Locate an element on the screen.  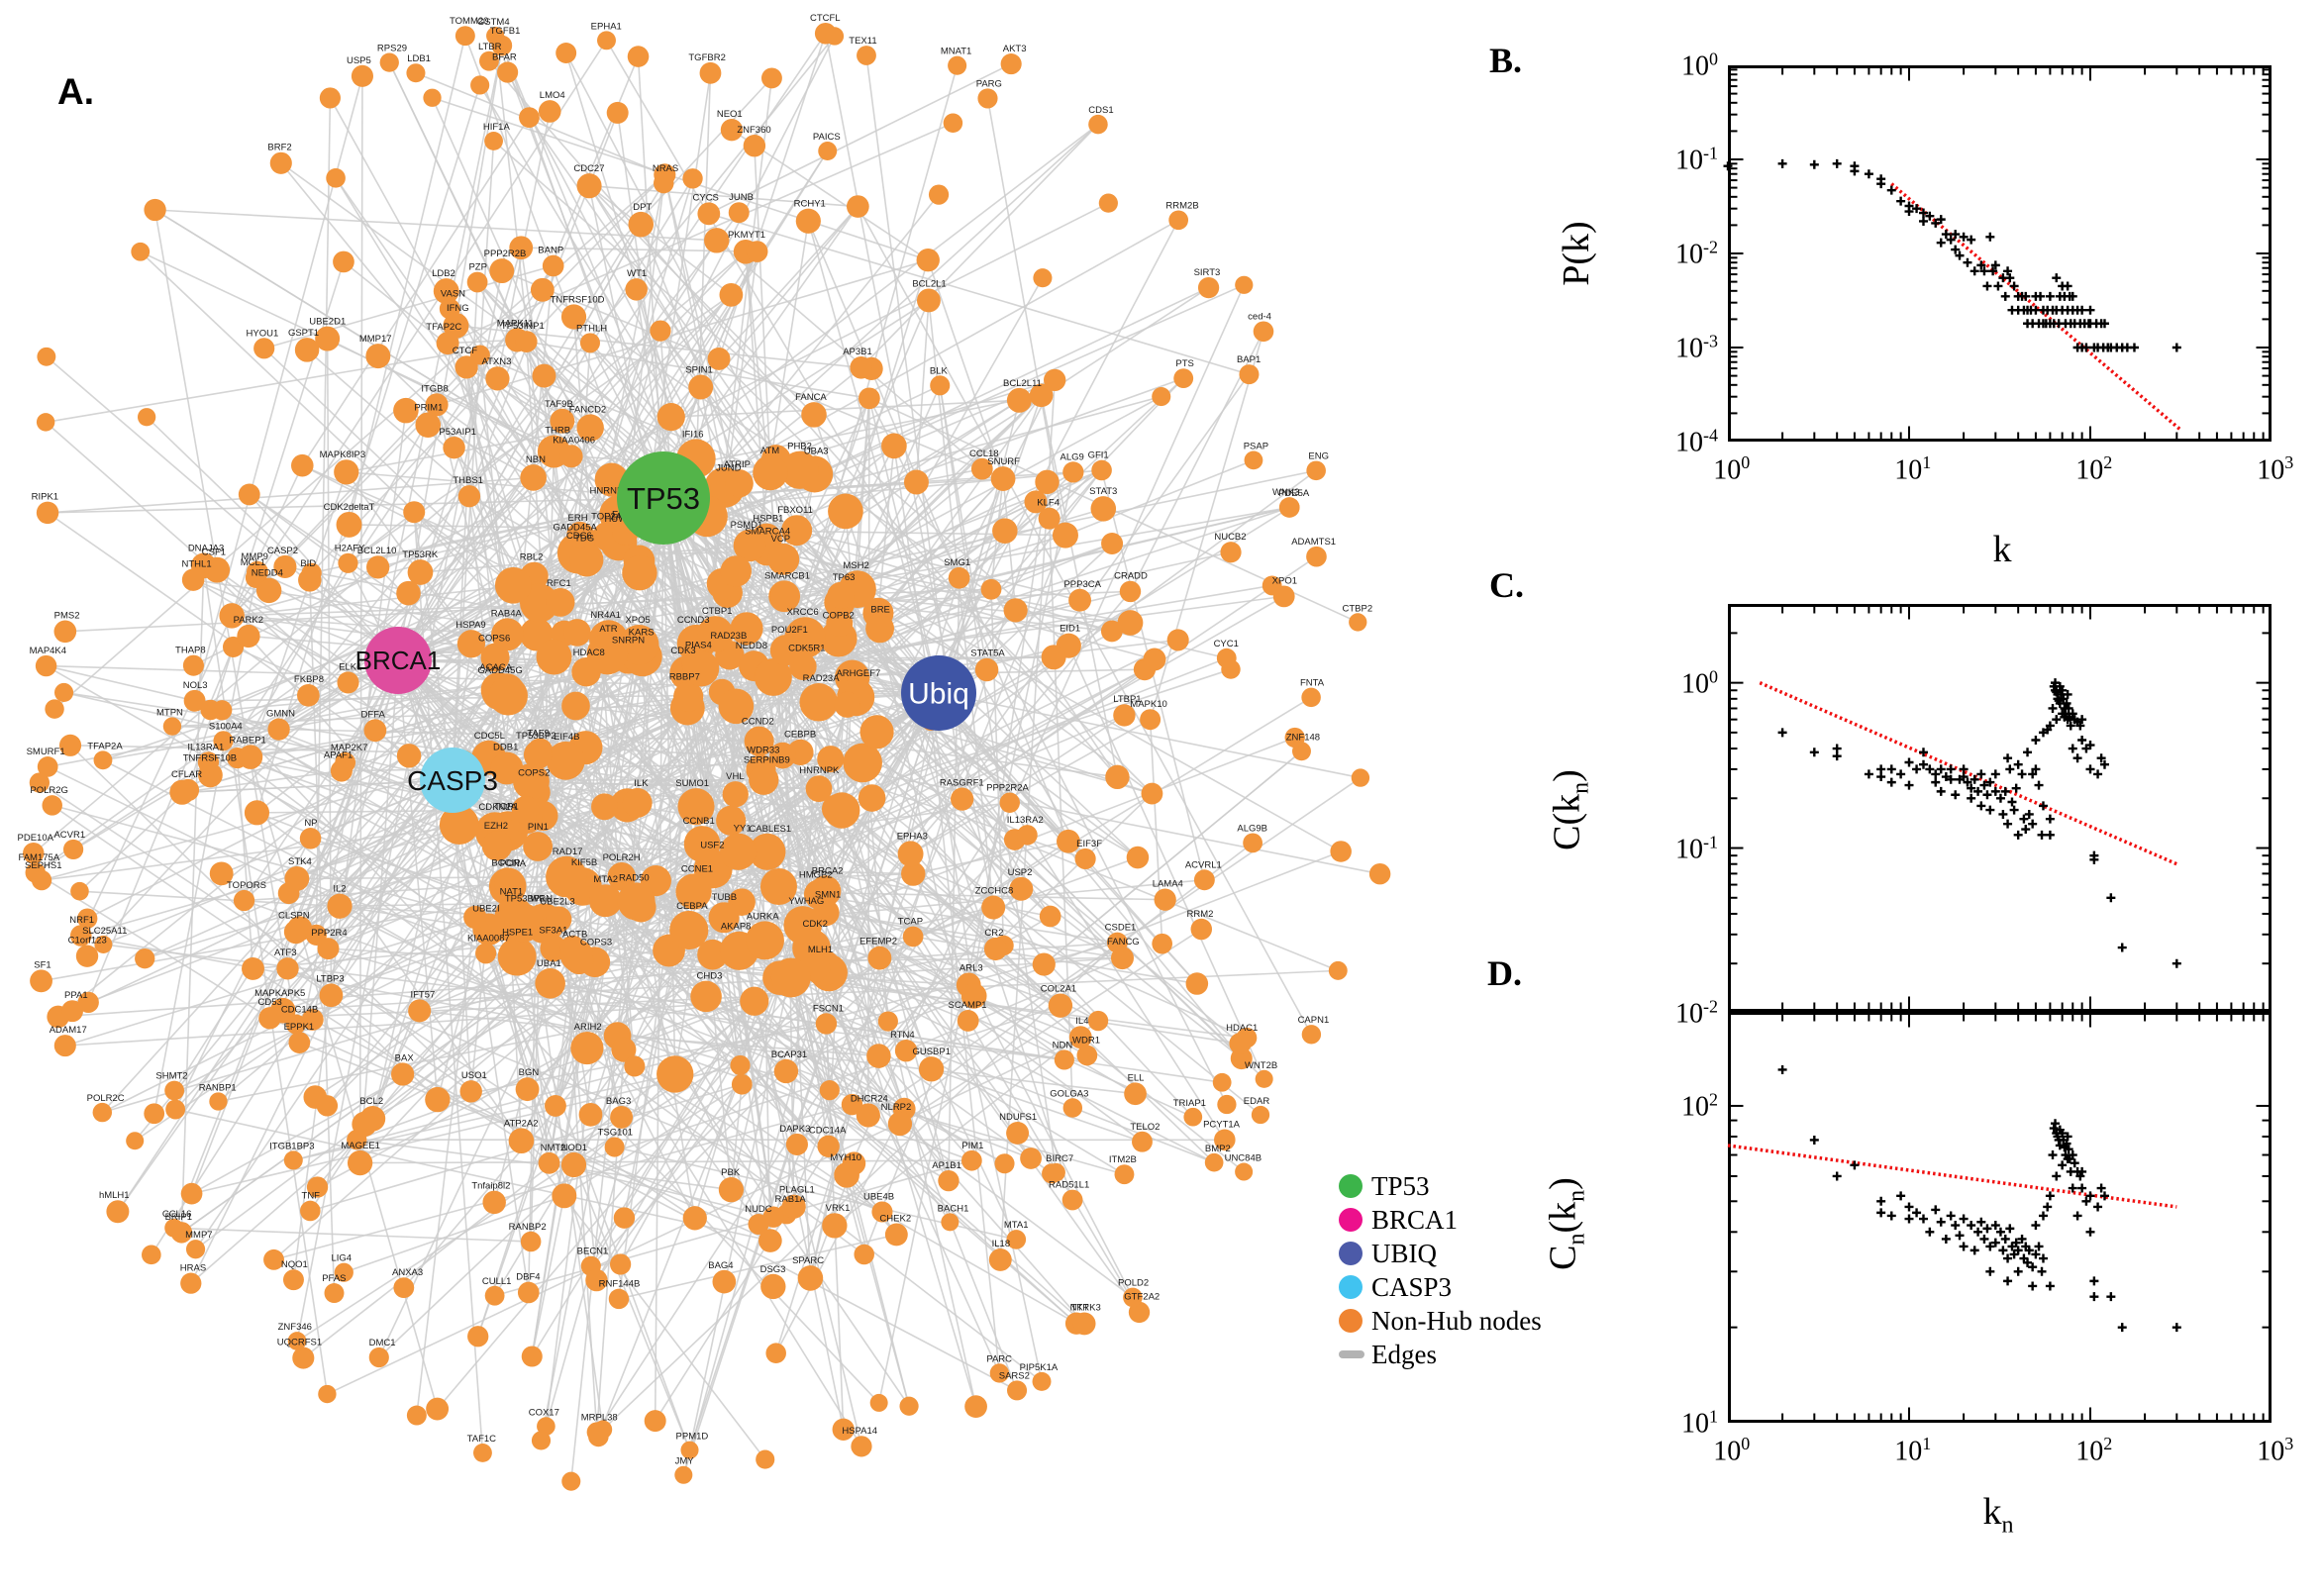
gene-label: FBXO11 is located at coordinates (795, 510).